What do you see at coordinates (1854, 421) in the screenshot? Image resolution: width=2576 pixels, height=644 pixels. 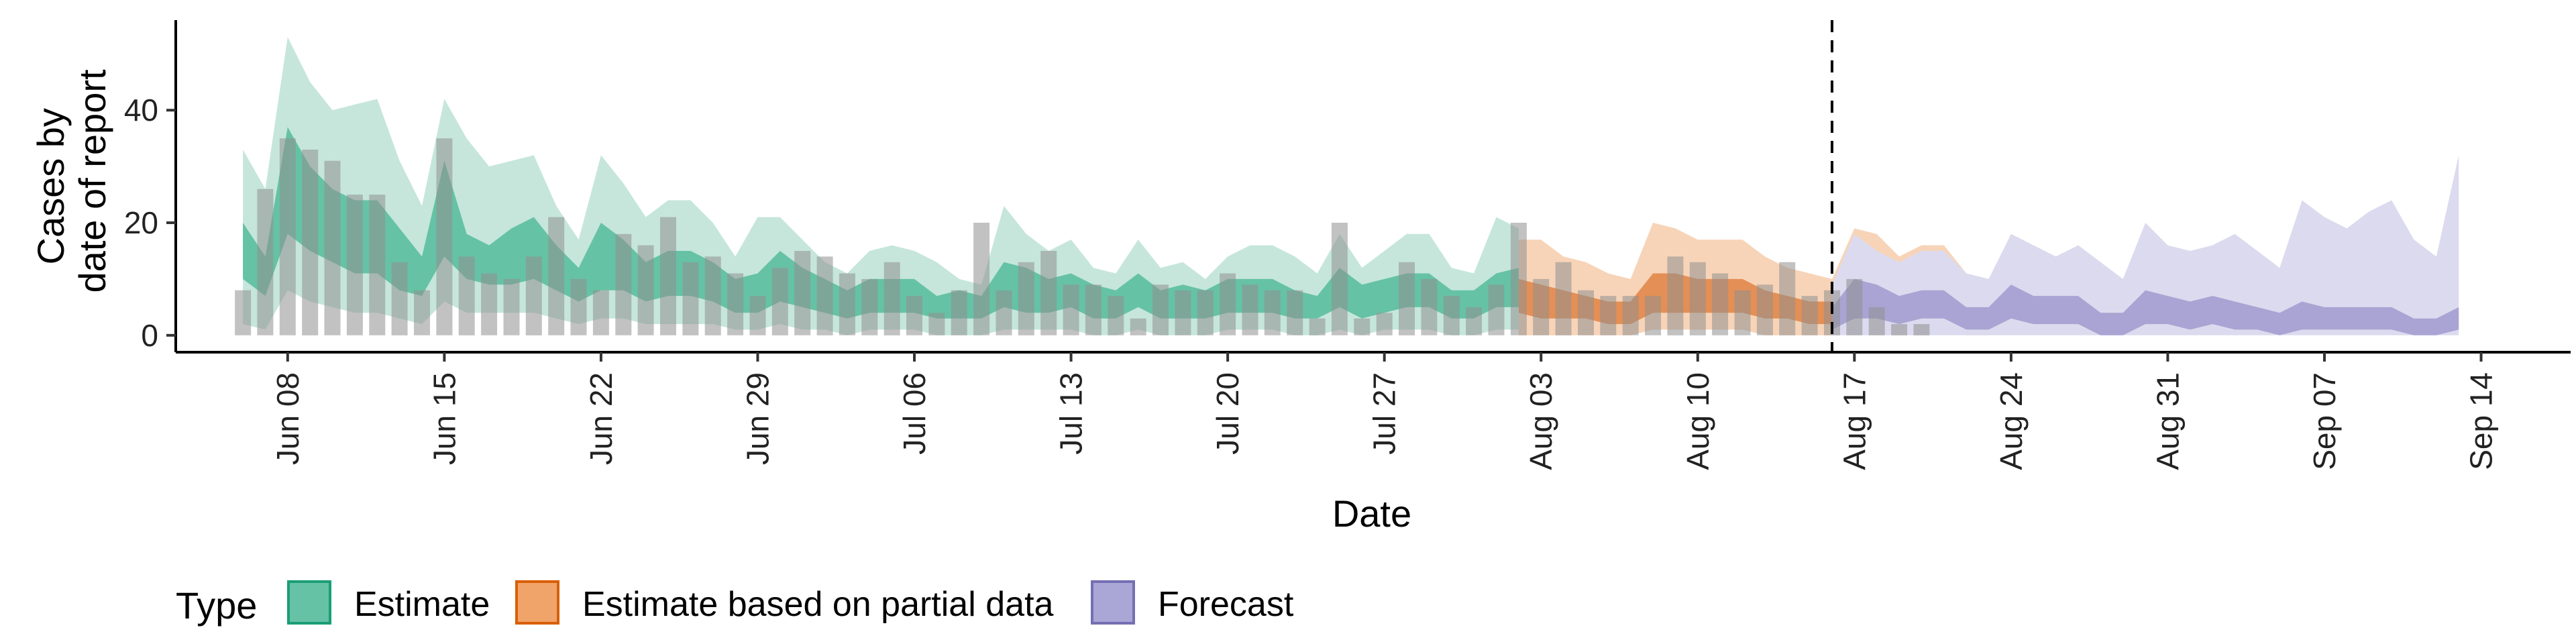 I see `x-tick-label: Aug 17` at bounding box center [1854, 421].